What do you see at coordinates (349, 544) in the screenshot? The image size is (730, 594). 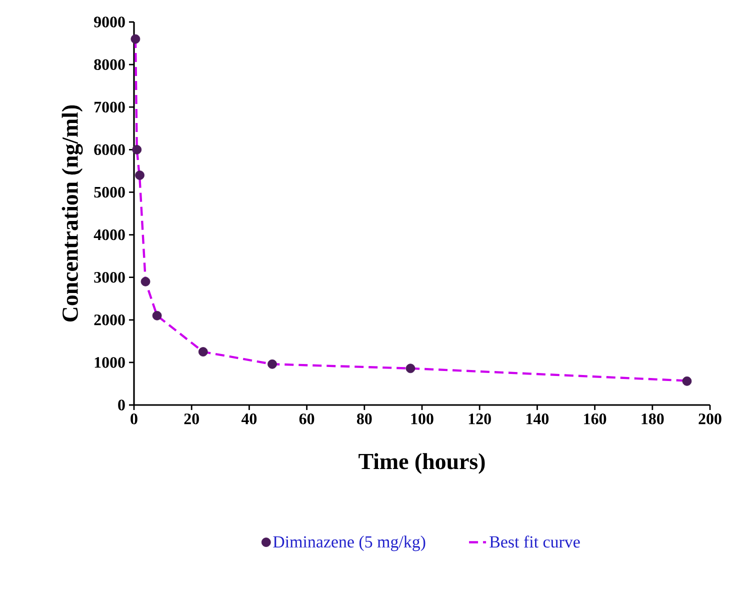 I see `legend-label: Diminazene (5 mg/kg)` at bounding box center [349, 544].